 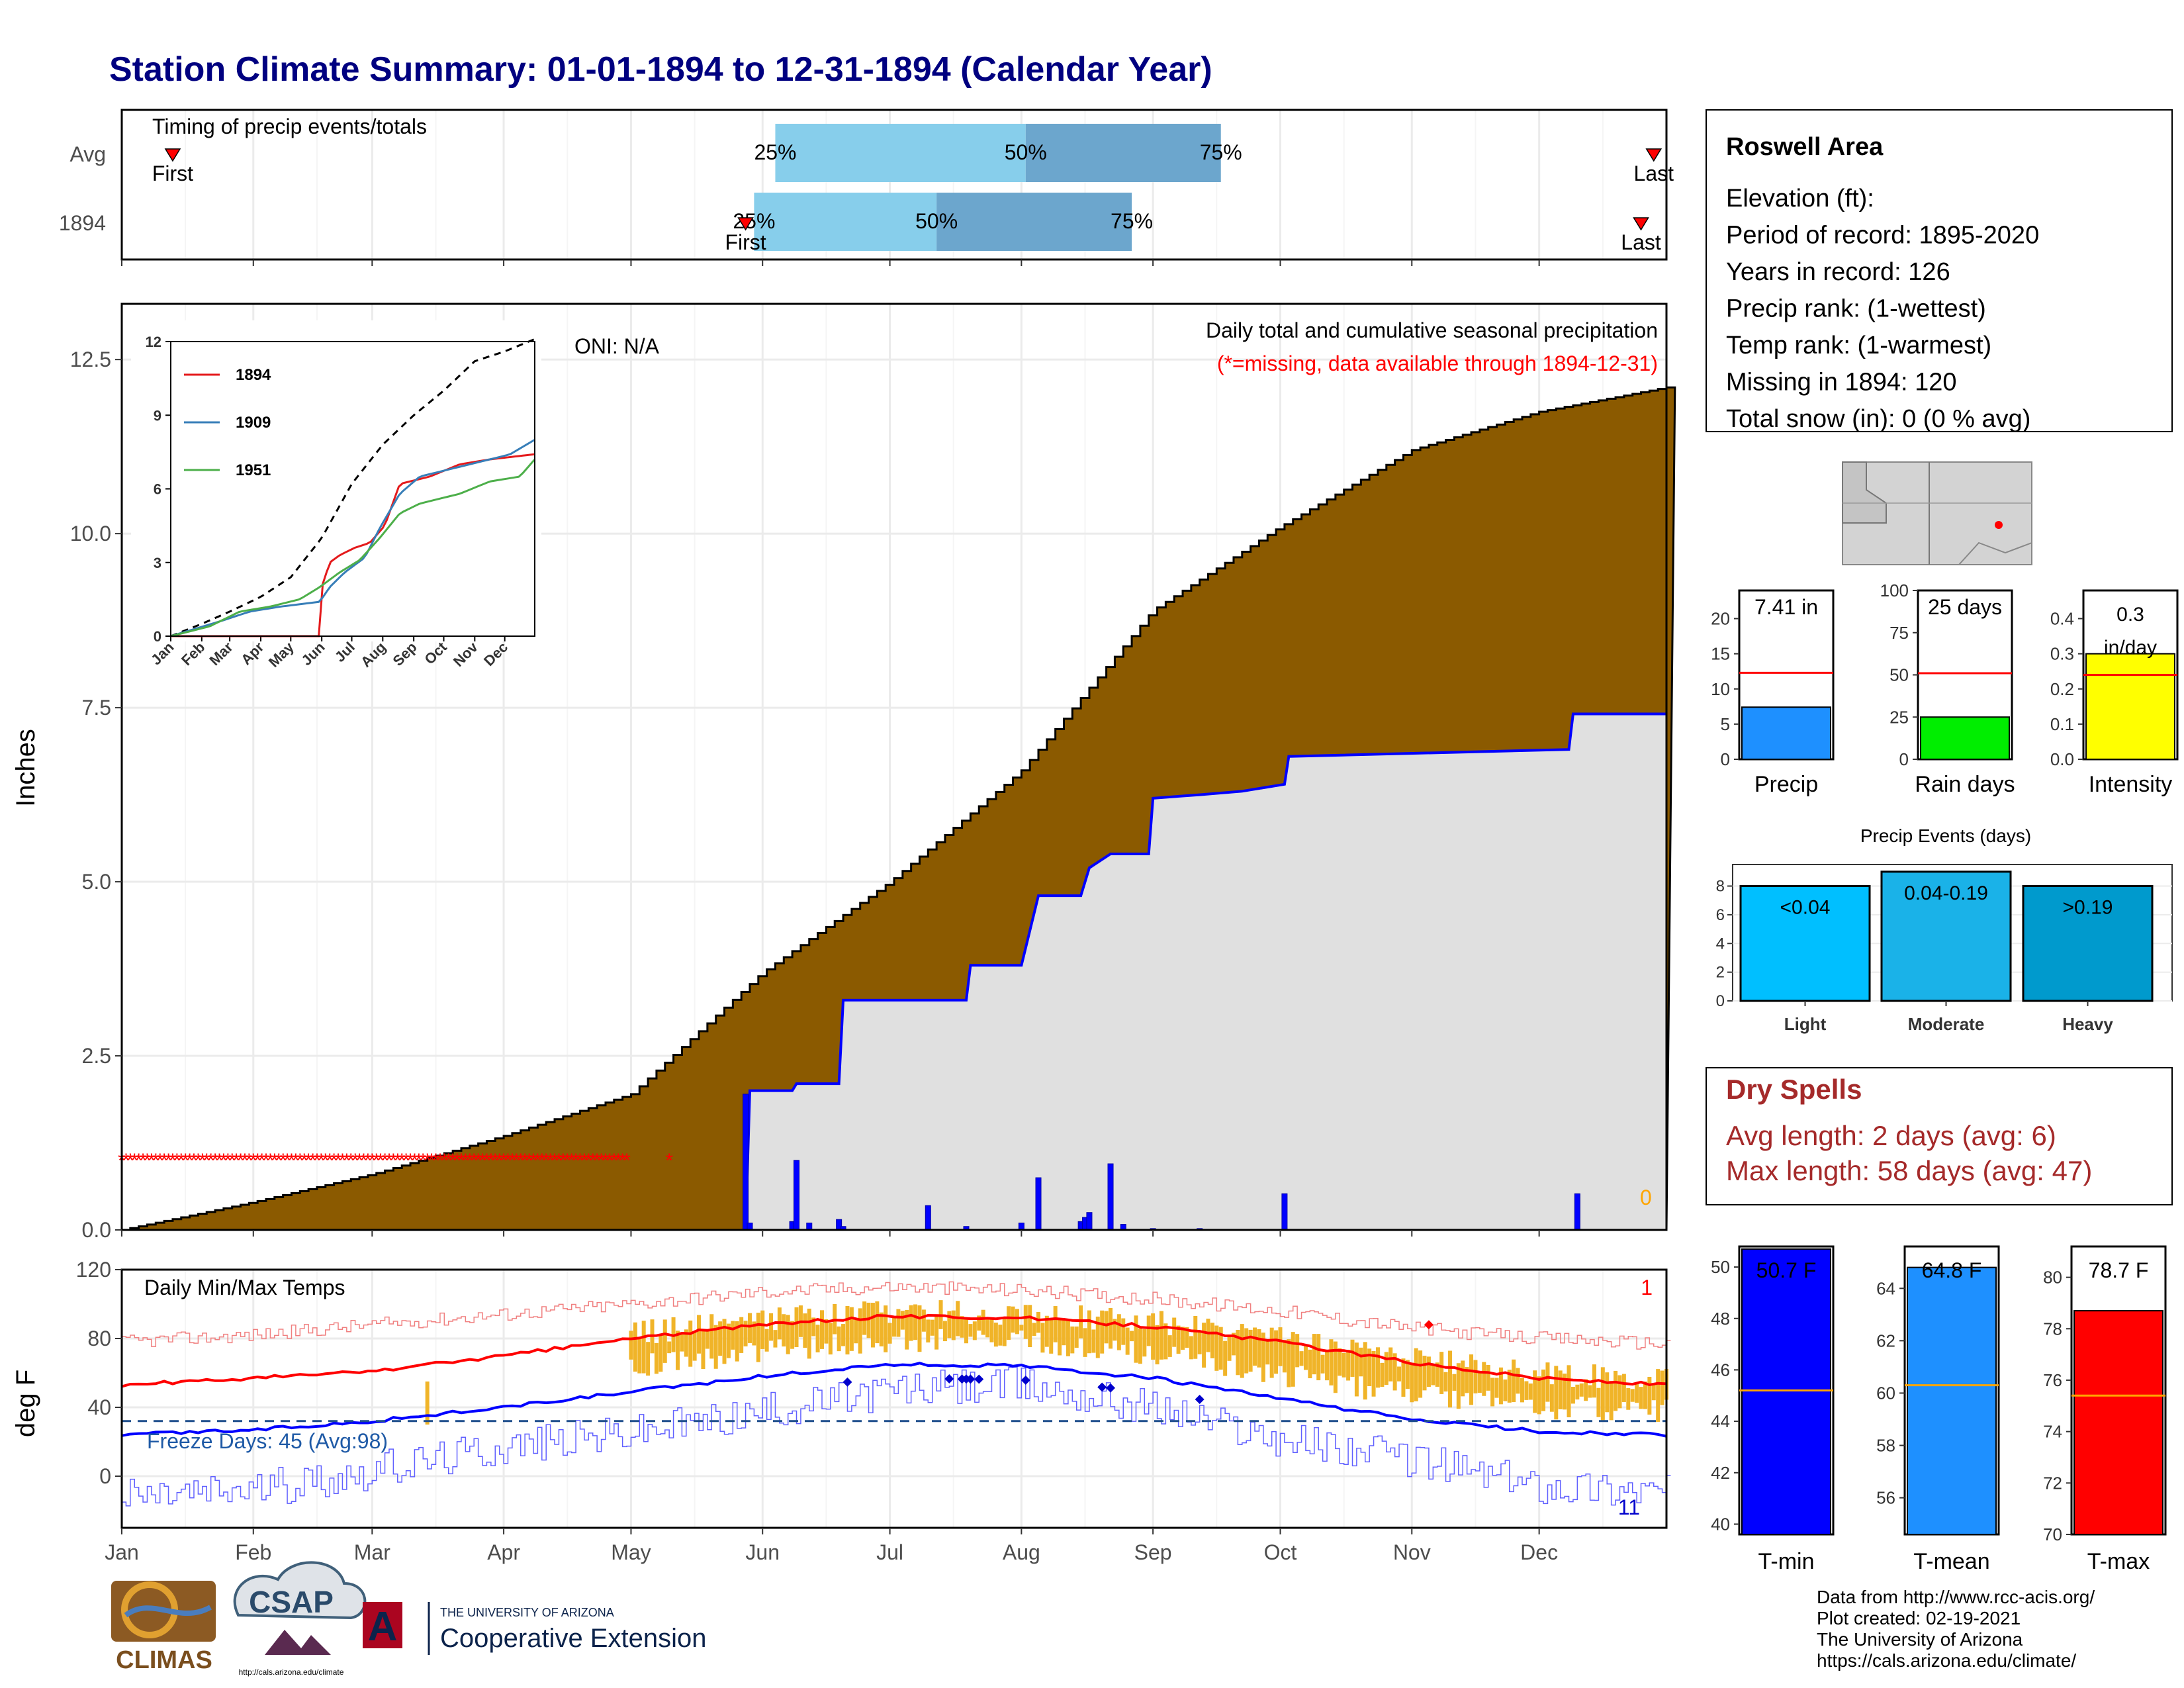 What do you see at coordinates (1883, 236) in the screenshot?
I see `station-line-1: Period of record: 1895-2020` at bounding box center [1883, 236].